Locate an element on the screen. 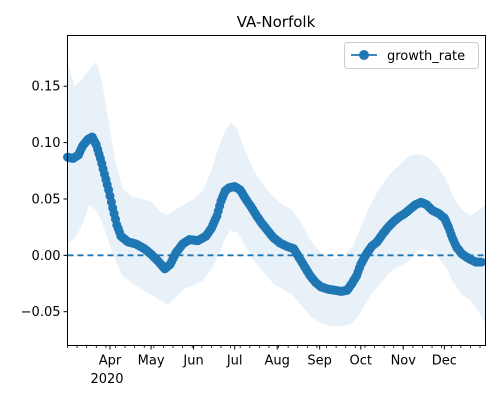  legend-entry-growth-rate: growth_rate is located at coordinates (426, 56).